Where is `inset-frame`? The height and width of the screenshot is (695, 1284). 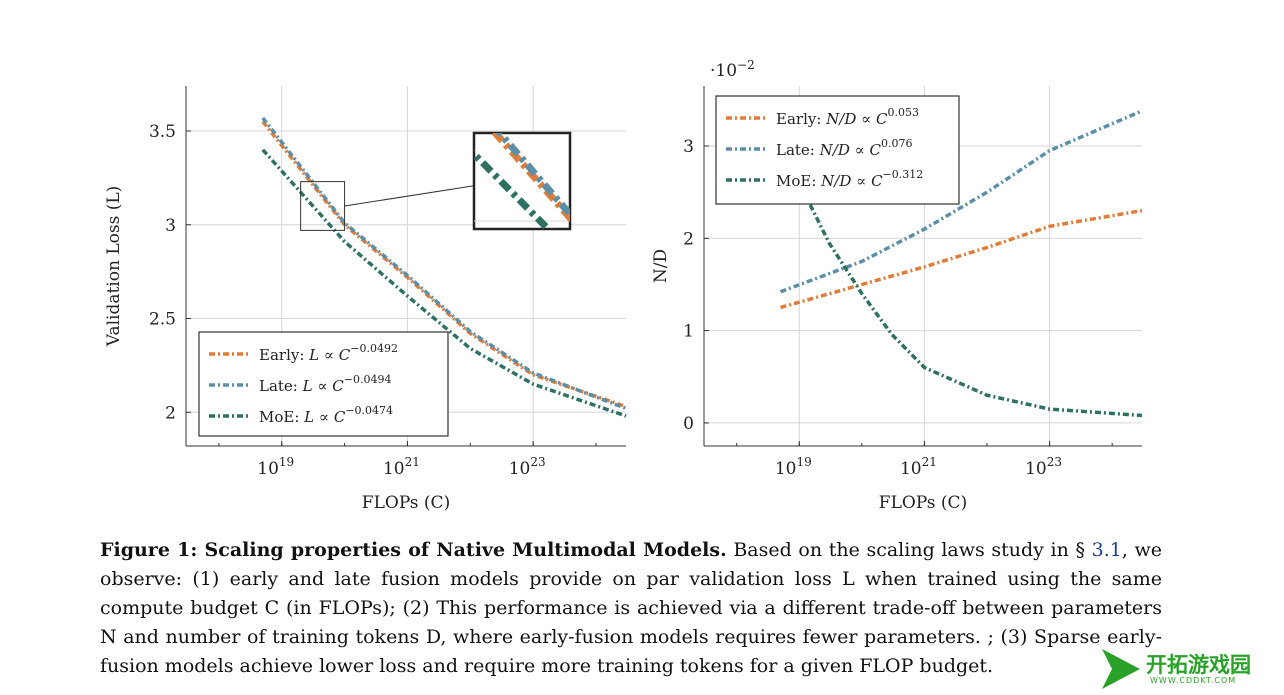 inset-frame is located at coordinates (522, 181).